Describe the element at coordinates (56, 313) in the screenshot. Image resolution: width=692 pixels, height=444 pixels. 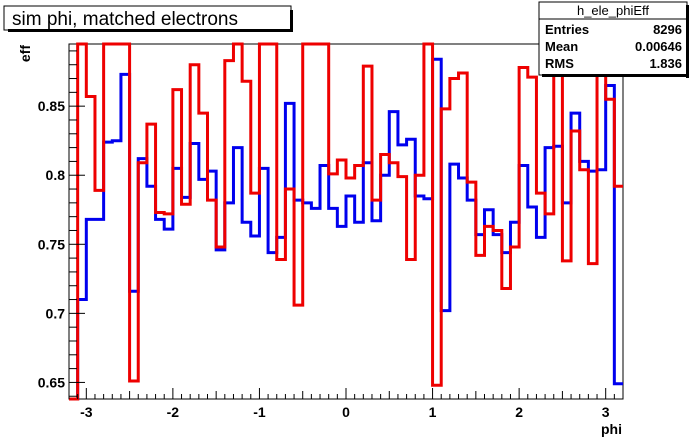
I see `y-tick-label: 0.7` at that location.